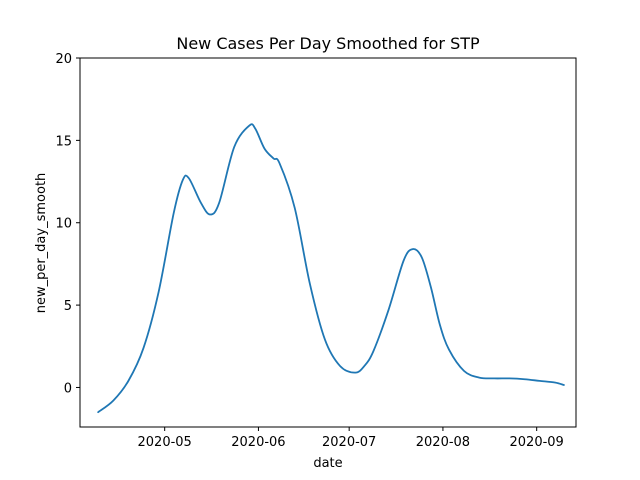 Image resolution: width=640 pixels, height=480 pixels. Describe the element at coordinates (63, 141) in the screenshot. I see `y-tick-label: 15` at that location.